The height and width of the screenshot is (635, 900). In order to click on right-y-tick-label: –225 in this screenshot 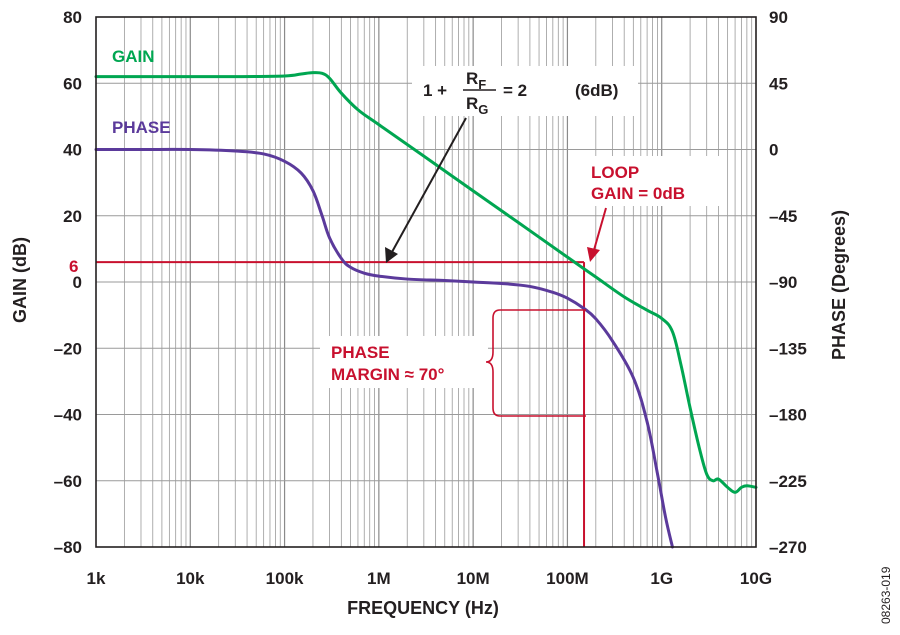, I will do `click(788, 481)`.